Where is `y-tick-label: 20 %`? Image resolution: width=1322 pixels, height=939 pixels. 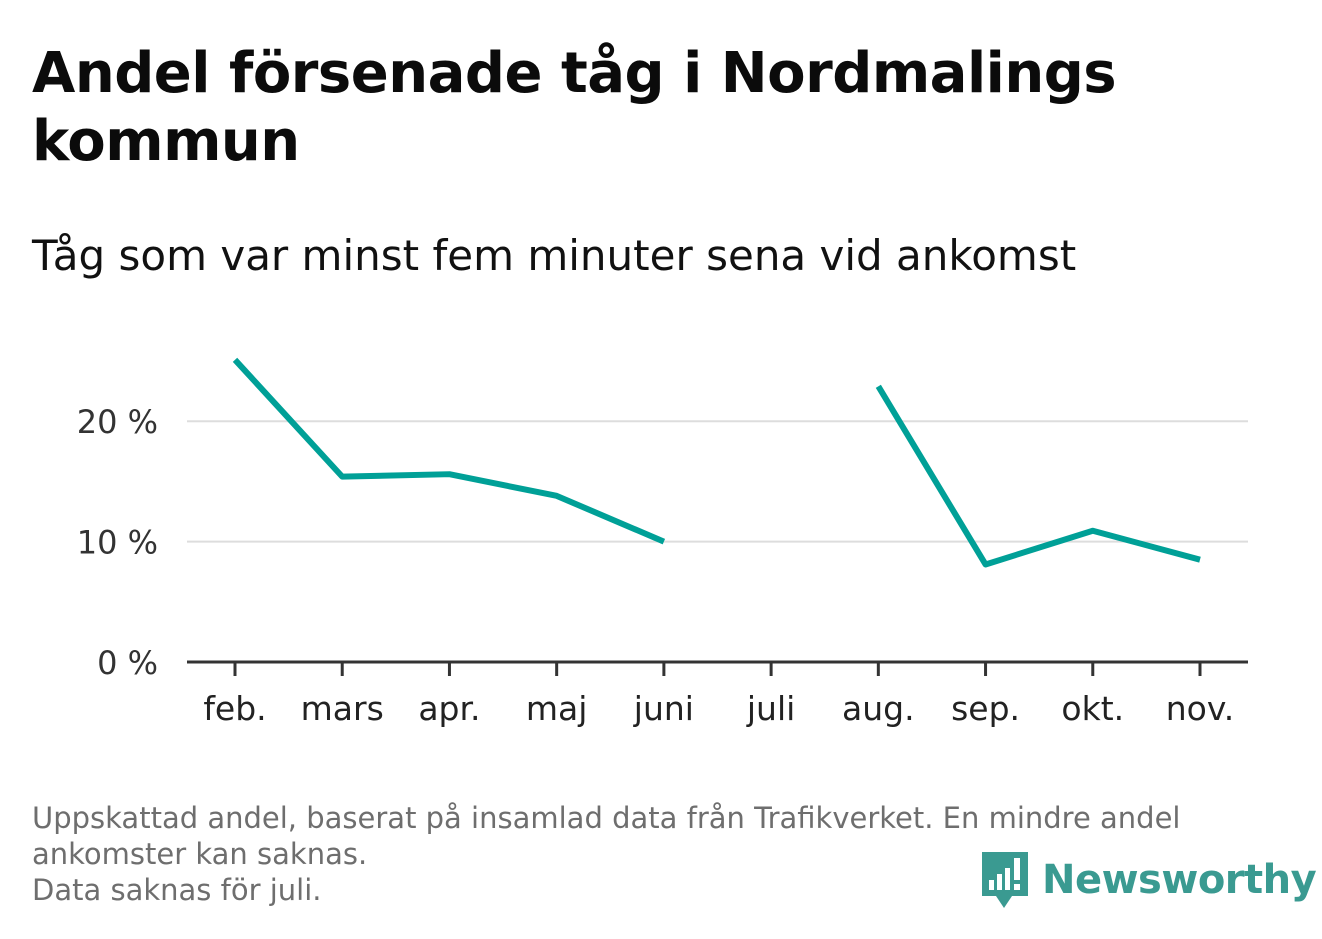
y-tick-label: 20 % is located at coordinates (117, 422).